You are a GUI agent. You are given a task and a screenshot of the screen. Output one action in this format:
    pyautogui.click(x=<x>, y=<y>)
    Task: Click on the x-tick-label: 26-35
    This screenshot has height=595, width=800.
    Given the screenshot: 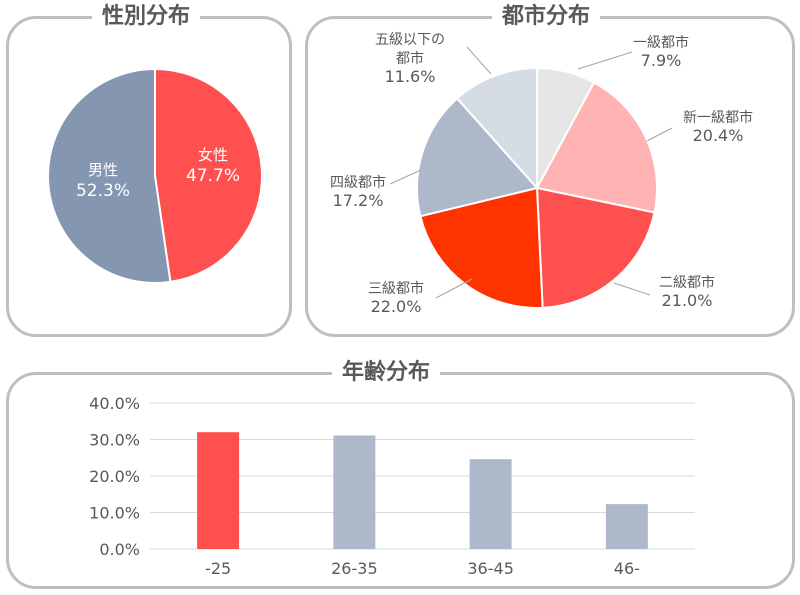 What is the action you would take?
    pyautogui.click(x=354, y=568)
    